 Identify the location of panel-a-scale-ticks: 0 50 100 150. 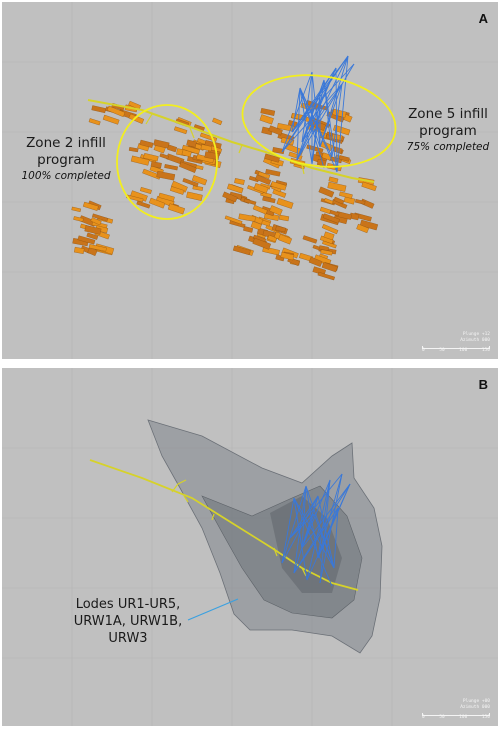
(456, 351).